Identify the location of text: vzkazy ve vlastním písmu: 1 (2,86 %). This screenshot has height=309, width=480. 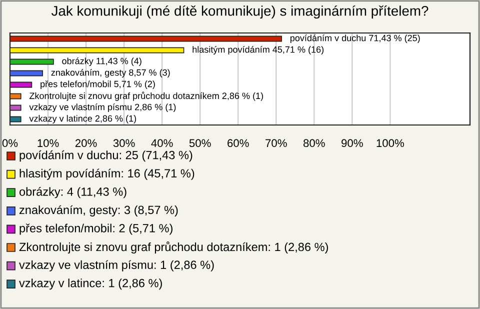
(116, 266).